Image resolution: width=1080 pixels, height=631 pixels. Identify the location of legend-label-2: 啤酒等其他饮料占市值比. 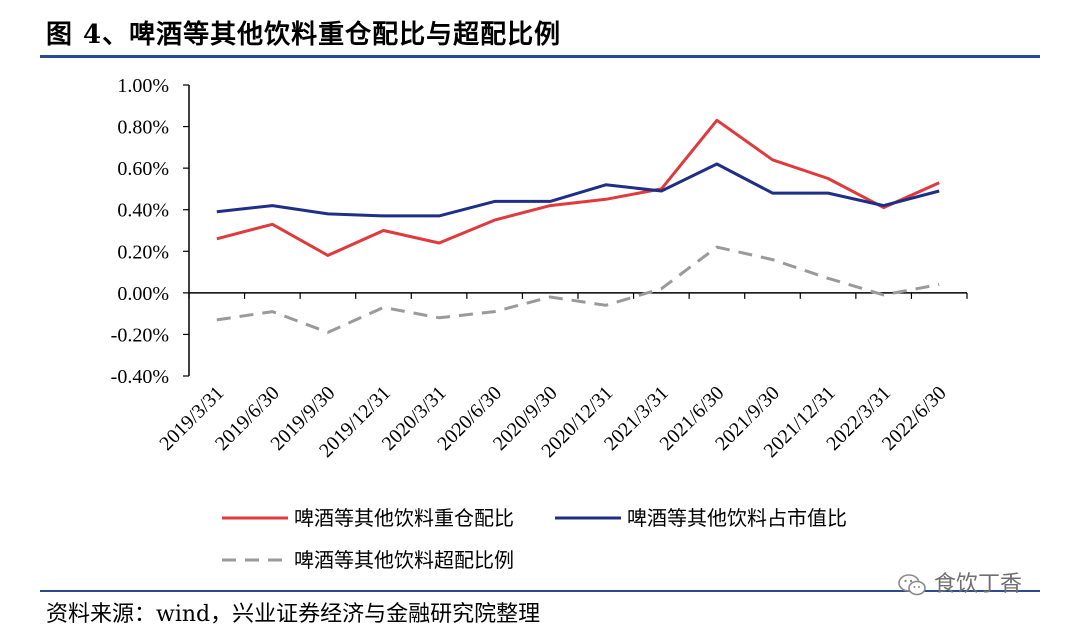
(737, 518).